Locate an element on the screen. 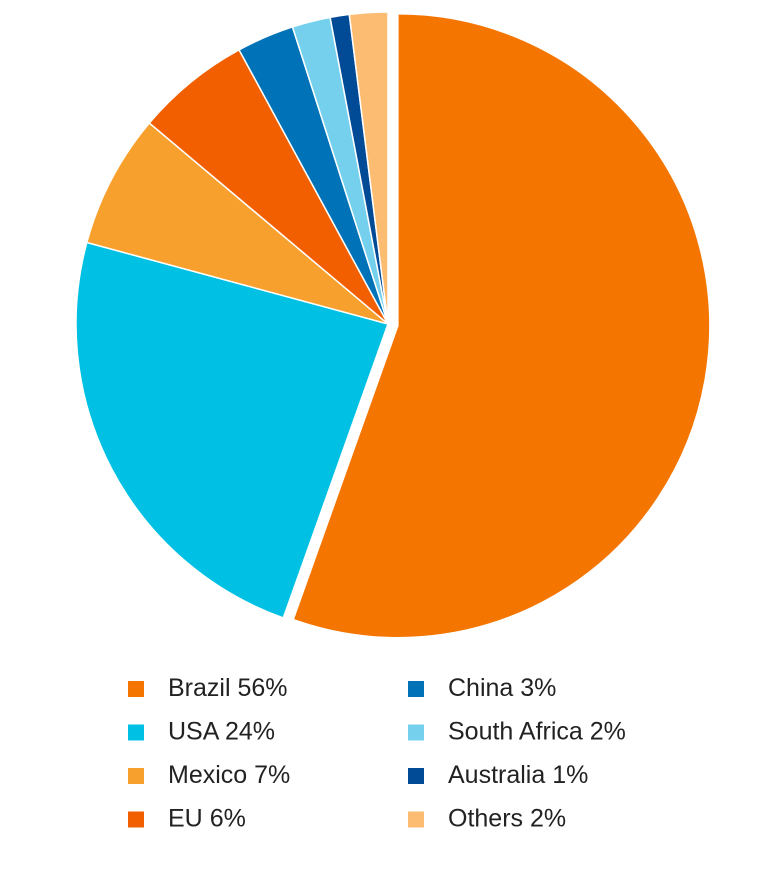 The height and width of the screenshot is (872, 775). legend-label: South Africa 2% is located at coordinates (537, 731).